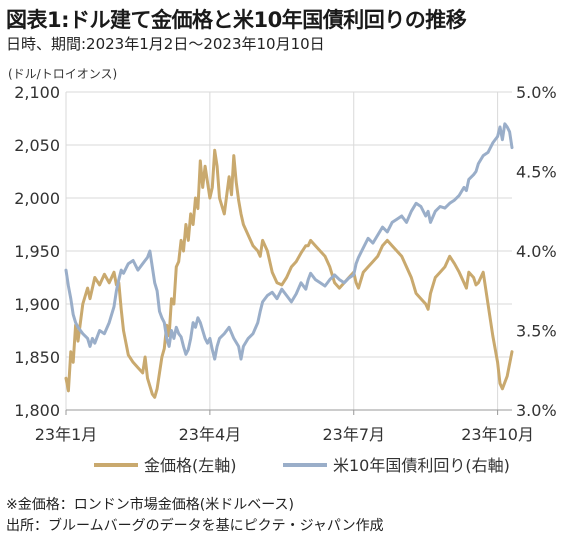 The image size is (574, 540). Describe the element at coordinates (37, 304) in the screenshot. I see `y-left-tick-label: 1,900` at that location.